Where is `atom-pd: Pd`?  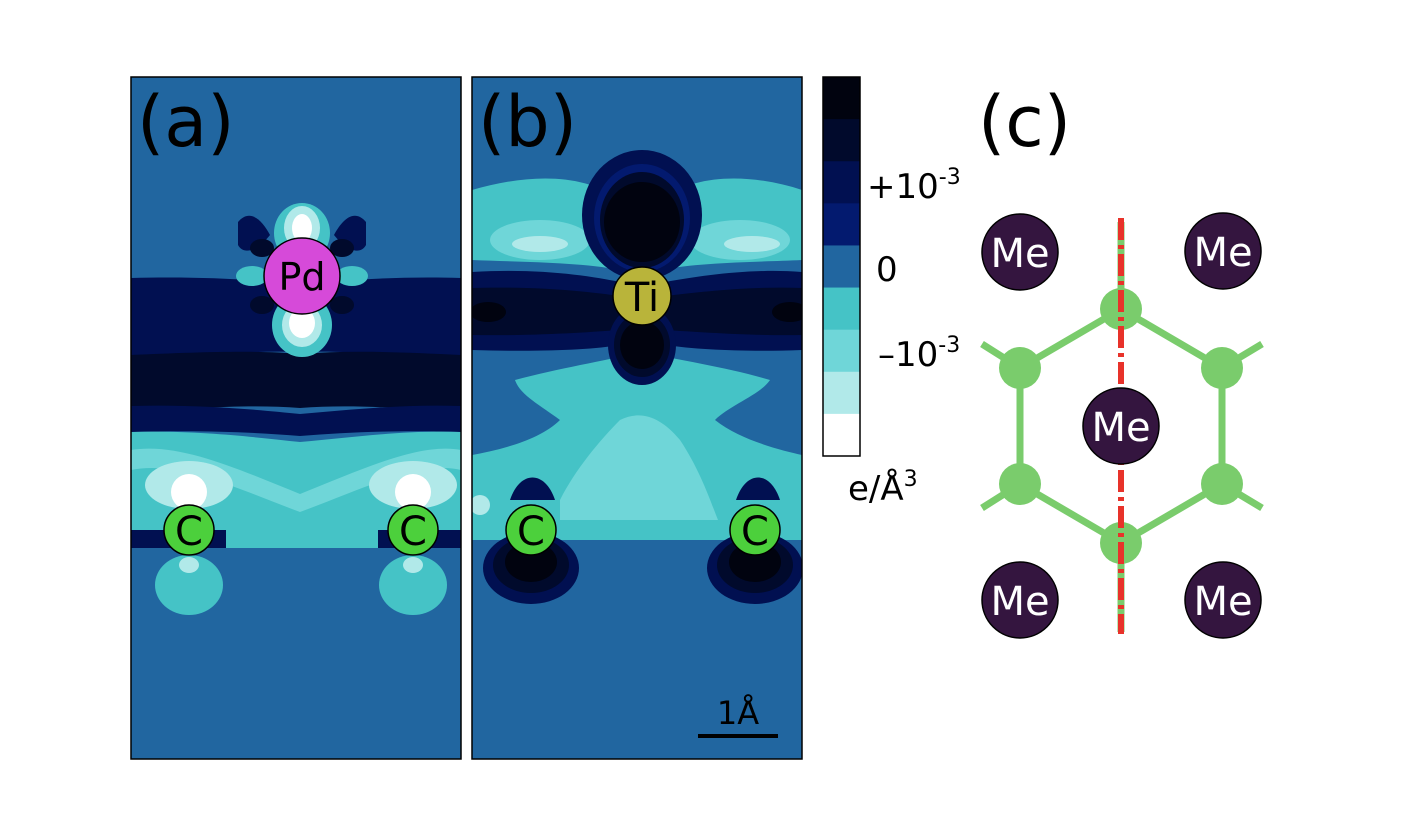 atom-pd: Pd is located at coordinates (302, 276).